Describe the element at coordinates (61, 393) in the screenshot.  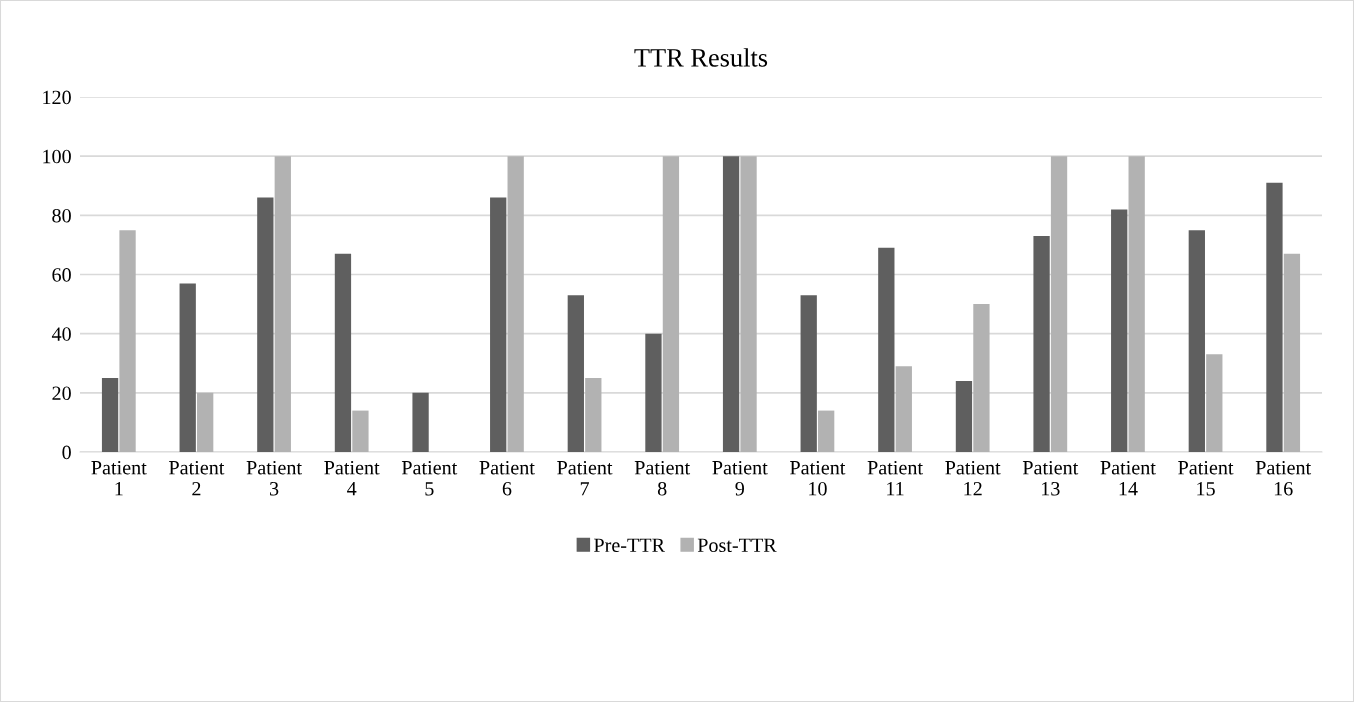
I see `y-tick-label: 20` at that location.